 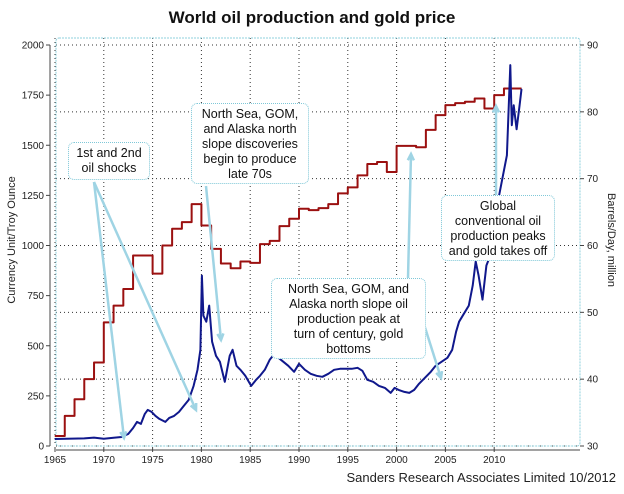 I want to click on right-tick-label: 60, so click(x=593, y=246).